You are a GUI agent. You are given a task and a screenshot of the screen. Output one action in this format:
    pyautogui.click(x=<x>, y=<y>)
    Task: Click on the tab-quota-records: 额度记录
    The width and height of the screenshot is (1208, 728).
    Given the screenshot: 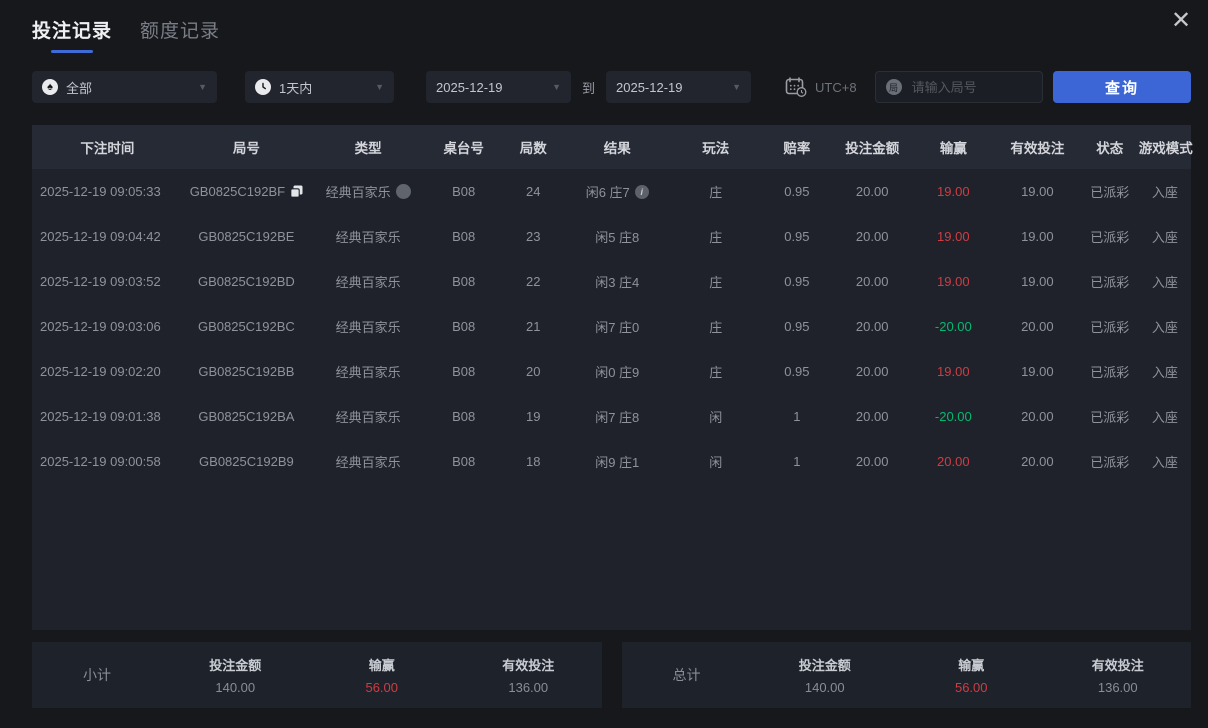 What is the action you would take?
    pyautogui.click(x=180, y=31)
    